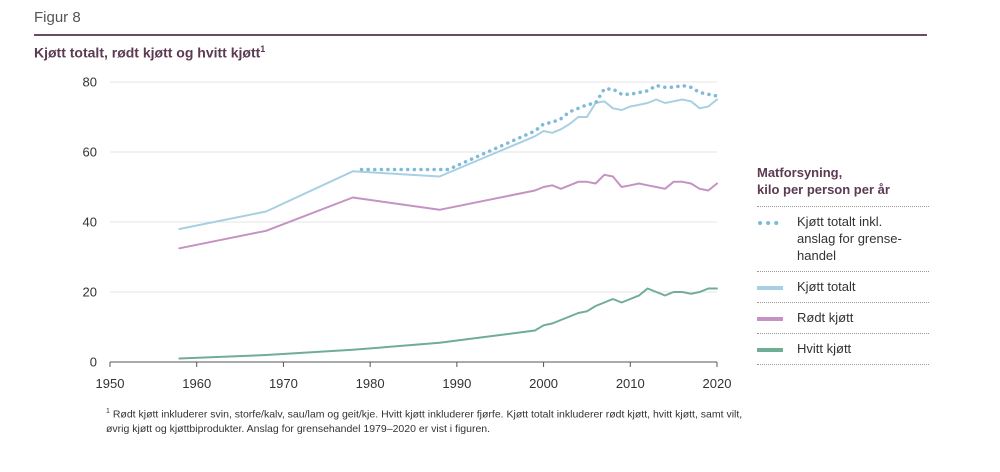  Describe the element at coordinates (770, 223) in the screenshot. I see `legend-swatch-dotted` at that location.